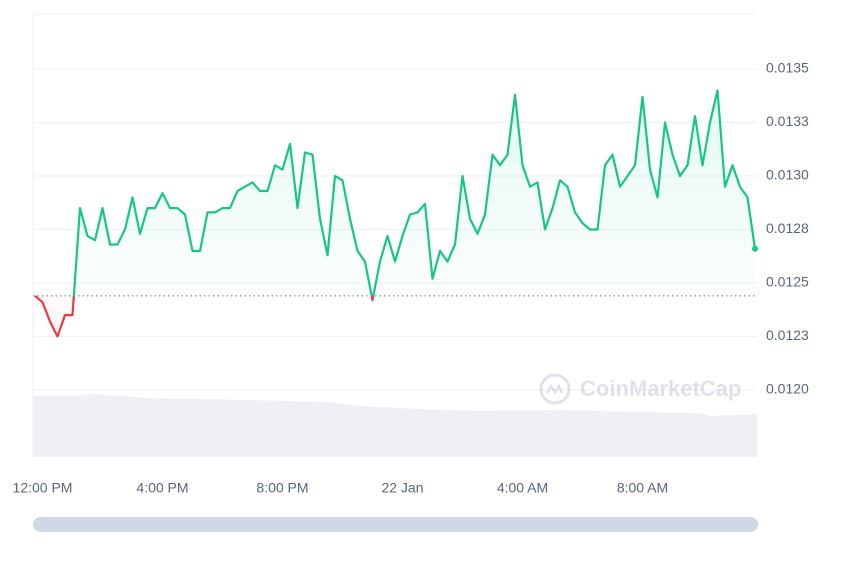 Image resolution: width=850 pixels, height=567 pixels. I want to click on y-tick-label: 0.0125, so click(787, 282).